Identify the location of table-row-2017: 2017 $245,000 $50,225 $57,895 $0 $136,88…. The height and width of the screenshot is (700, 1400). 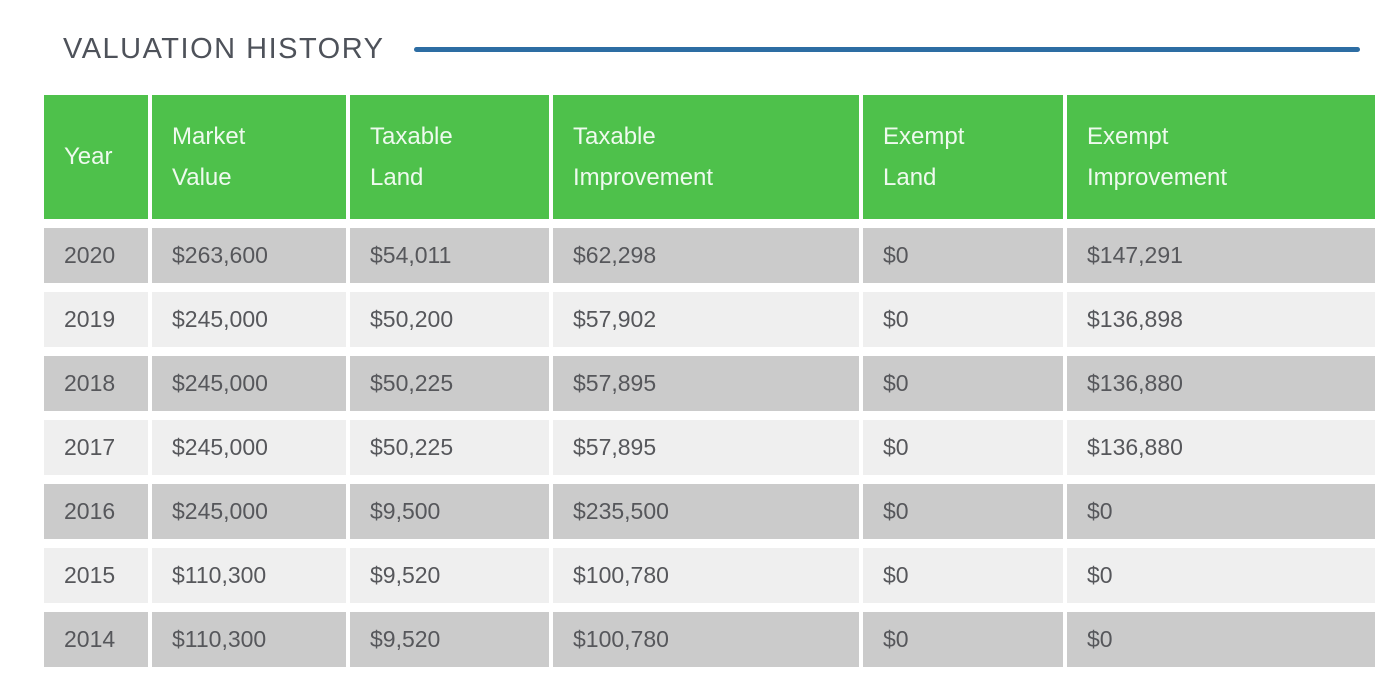
(709, 447).